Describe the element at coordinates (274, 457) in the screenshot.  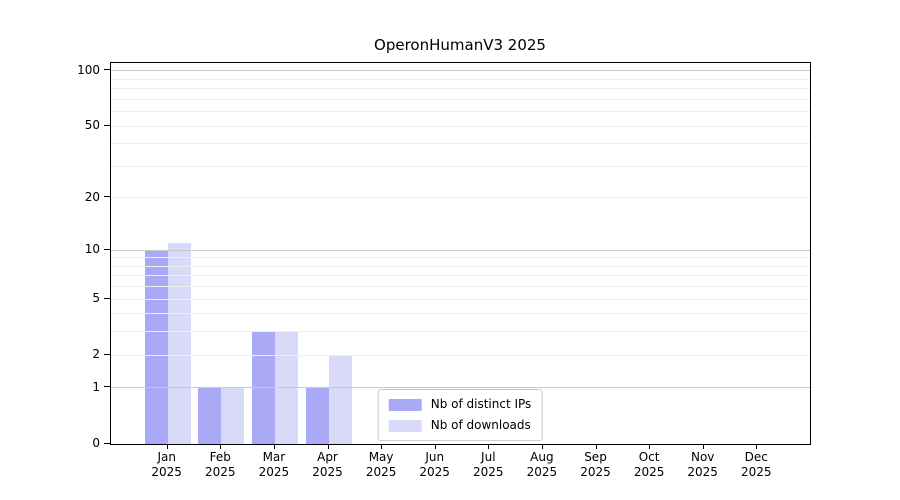
I see `x-tick-month: Mar` at that location.